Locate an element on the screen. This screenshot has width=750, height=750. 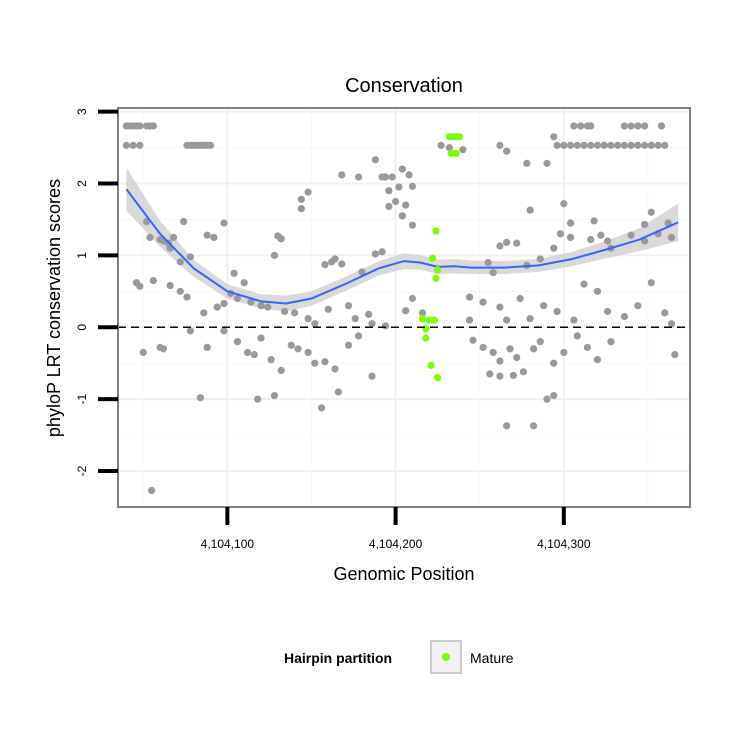
smooth-line is located at coordinates (402, 246).